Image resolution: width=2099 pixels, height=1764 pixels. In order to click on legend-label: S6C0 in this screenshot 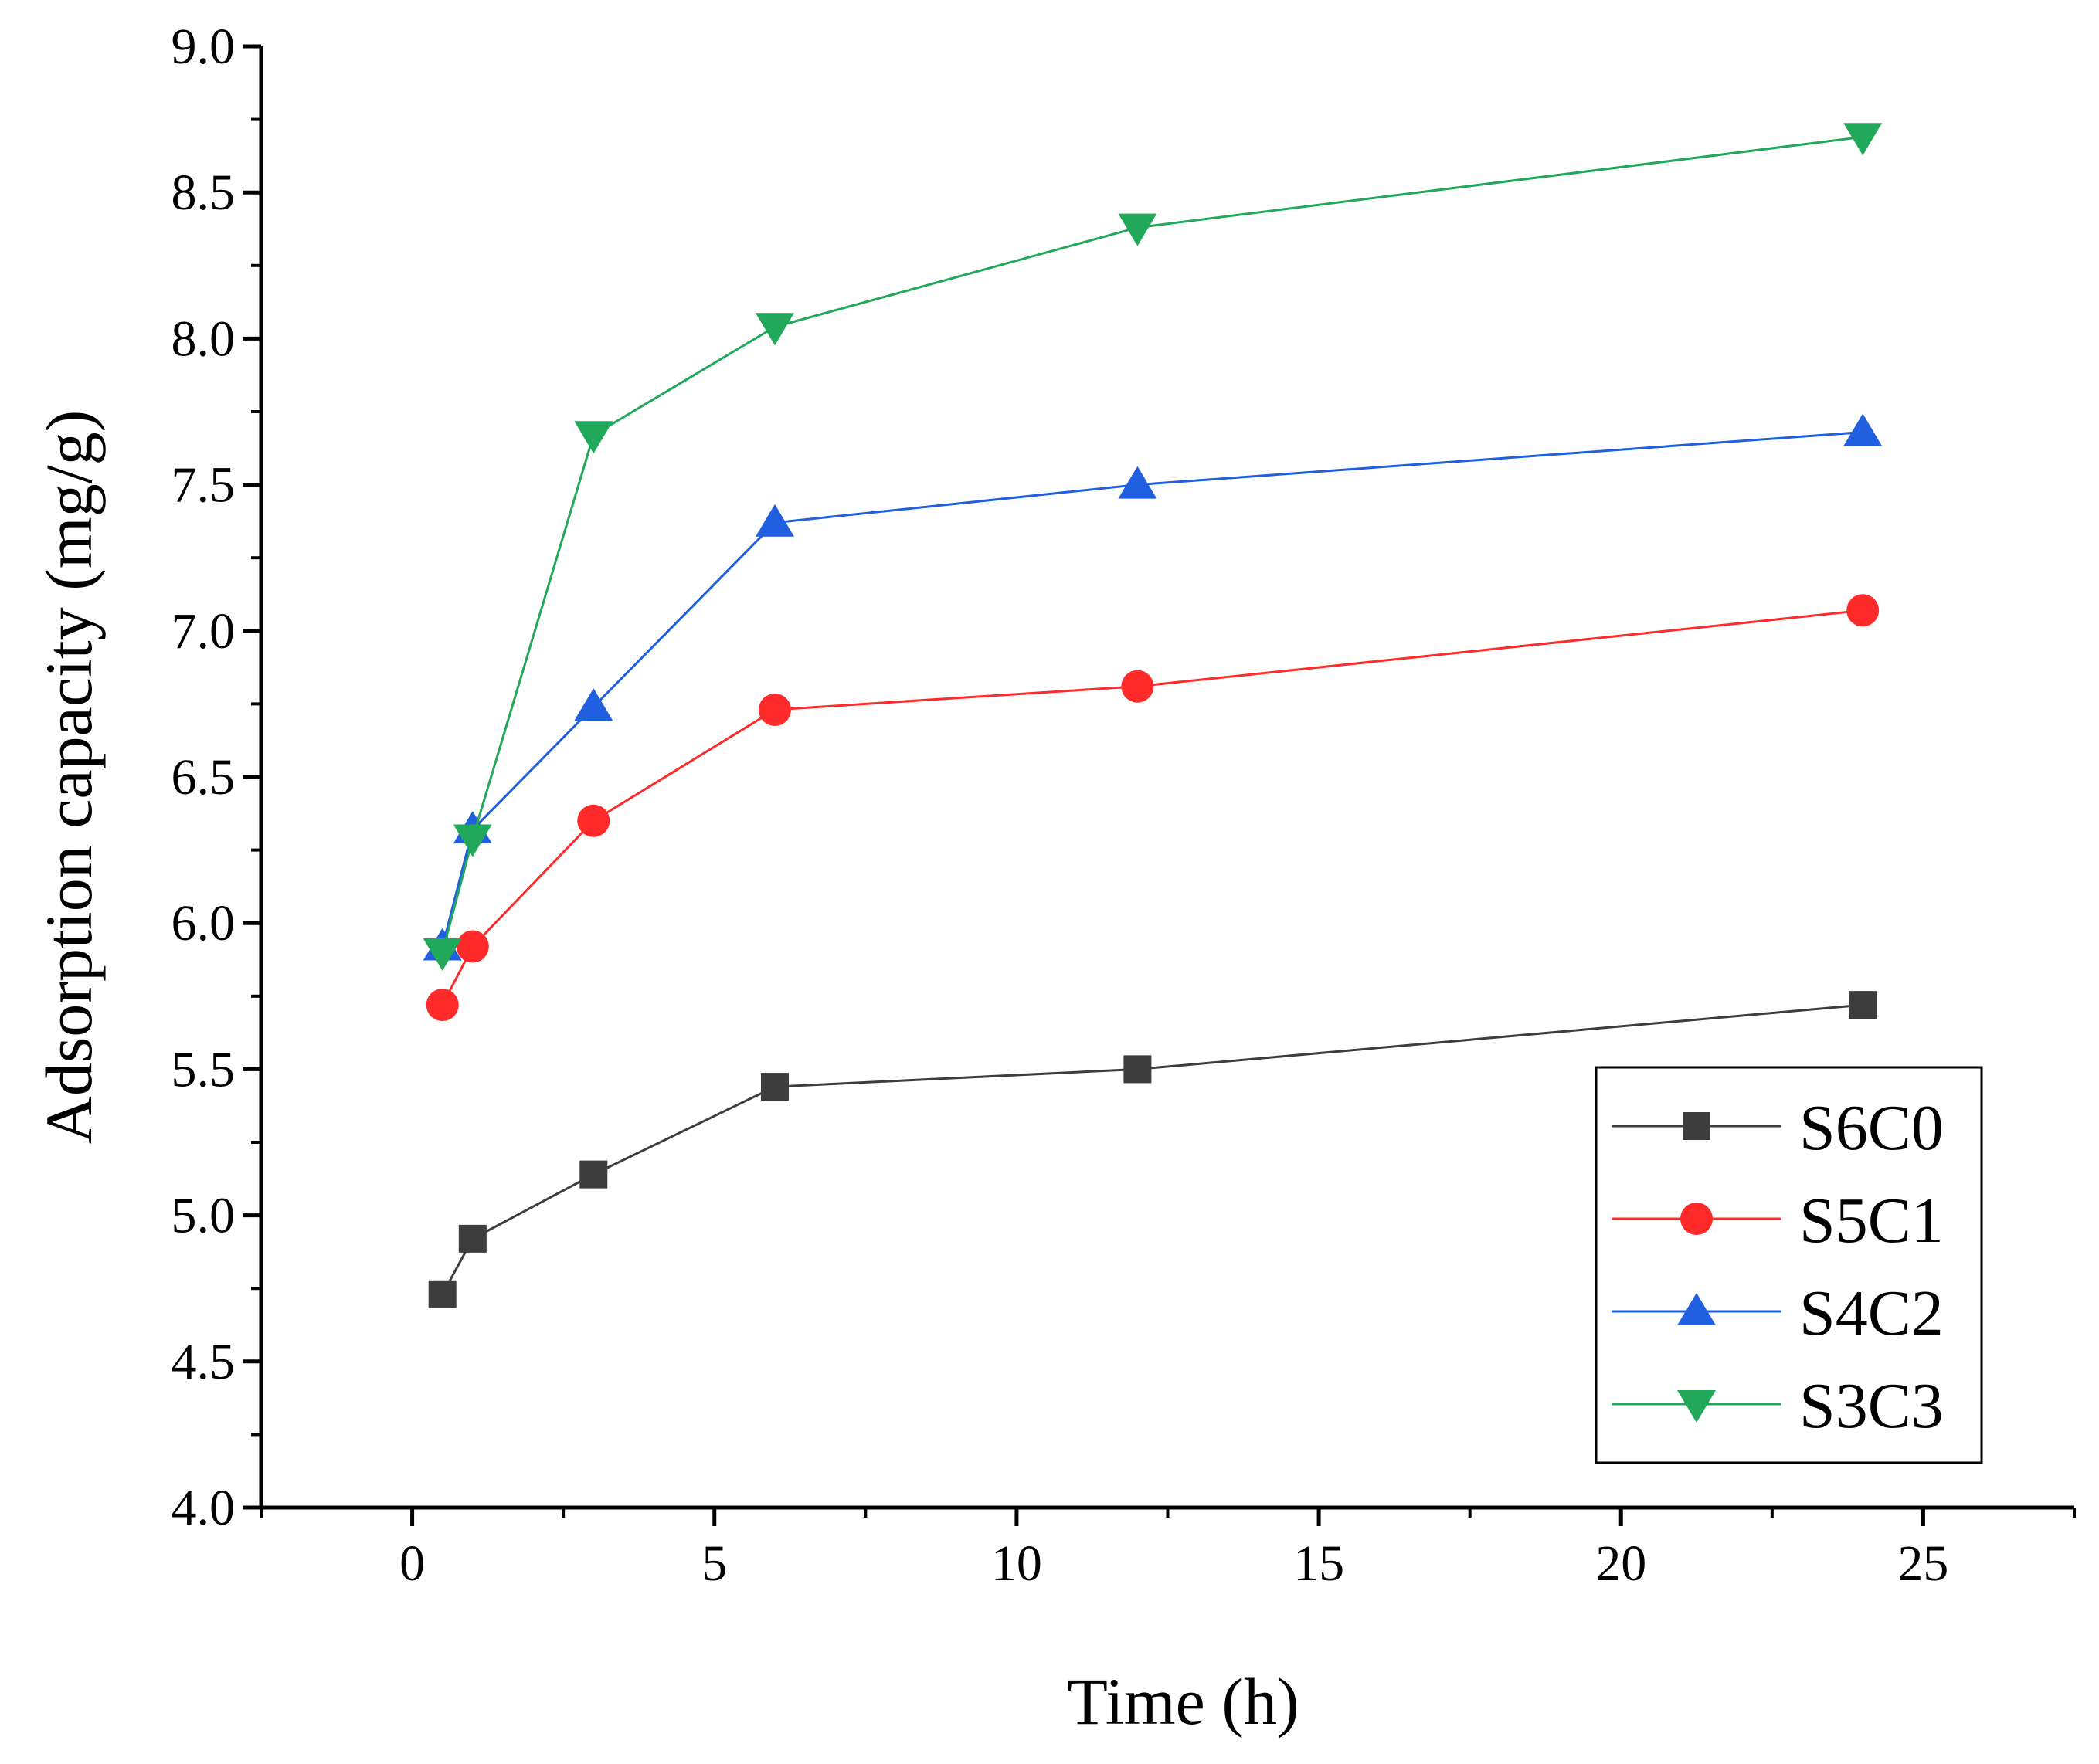, I will do `click(1871, 1128)`.